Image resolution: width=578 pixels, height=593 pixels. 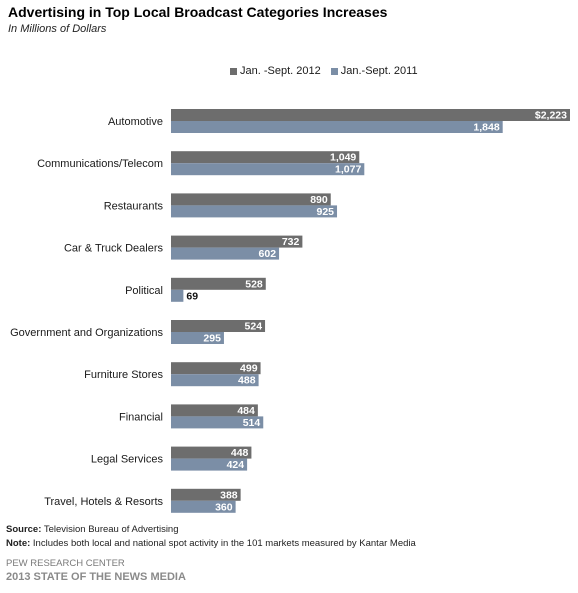 What do you see at coordinates (252, 423) in the screenshot?
I see `data-label: 514` at bounding box center [252, 423].